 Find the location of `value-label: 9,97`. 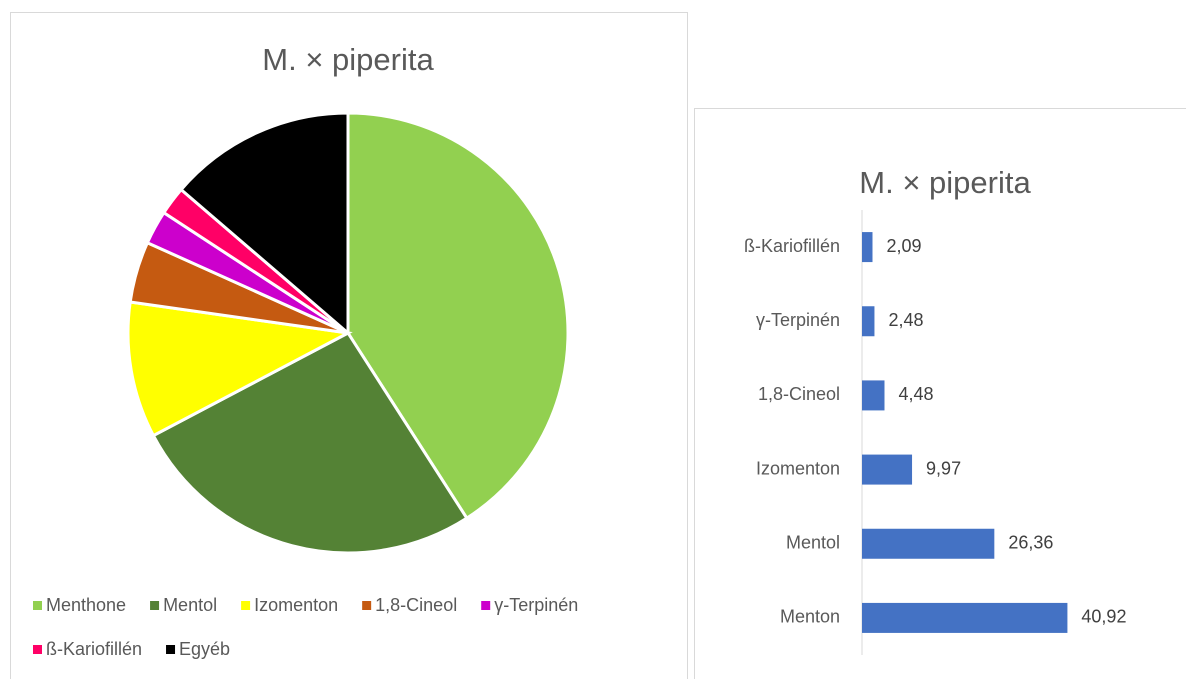

value-label: 9,97 is located at coordinates (943, 468).